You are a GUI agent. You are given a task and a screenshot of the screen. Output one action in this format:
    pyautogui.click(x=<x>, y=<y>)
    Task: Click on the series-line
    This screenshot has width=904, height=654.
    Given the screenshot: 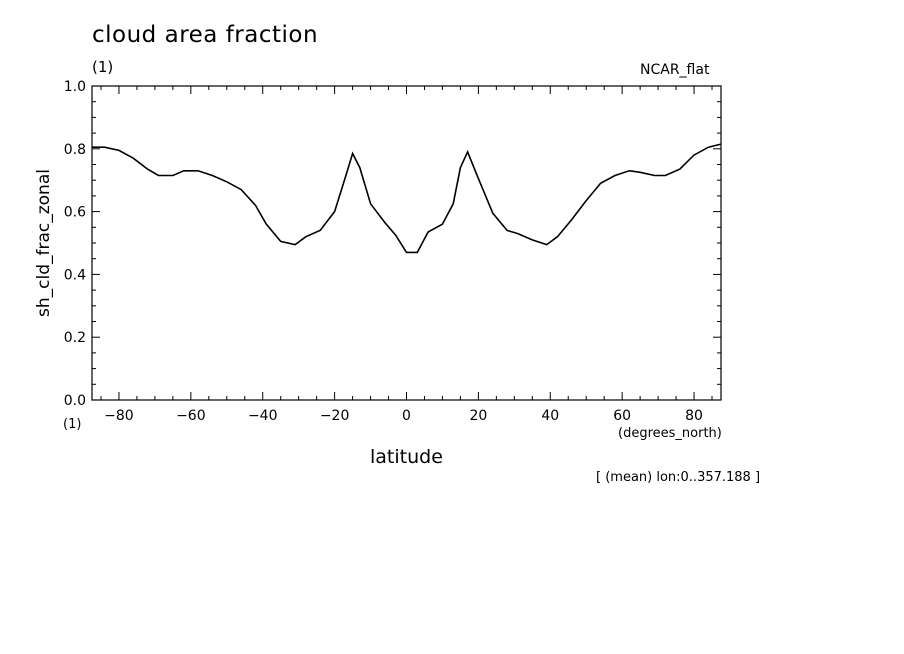 What is the action you would take?
    pyautogui.click(x=407, y=198)
    